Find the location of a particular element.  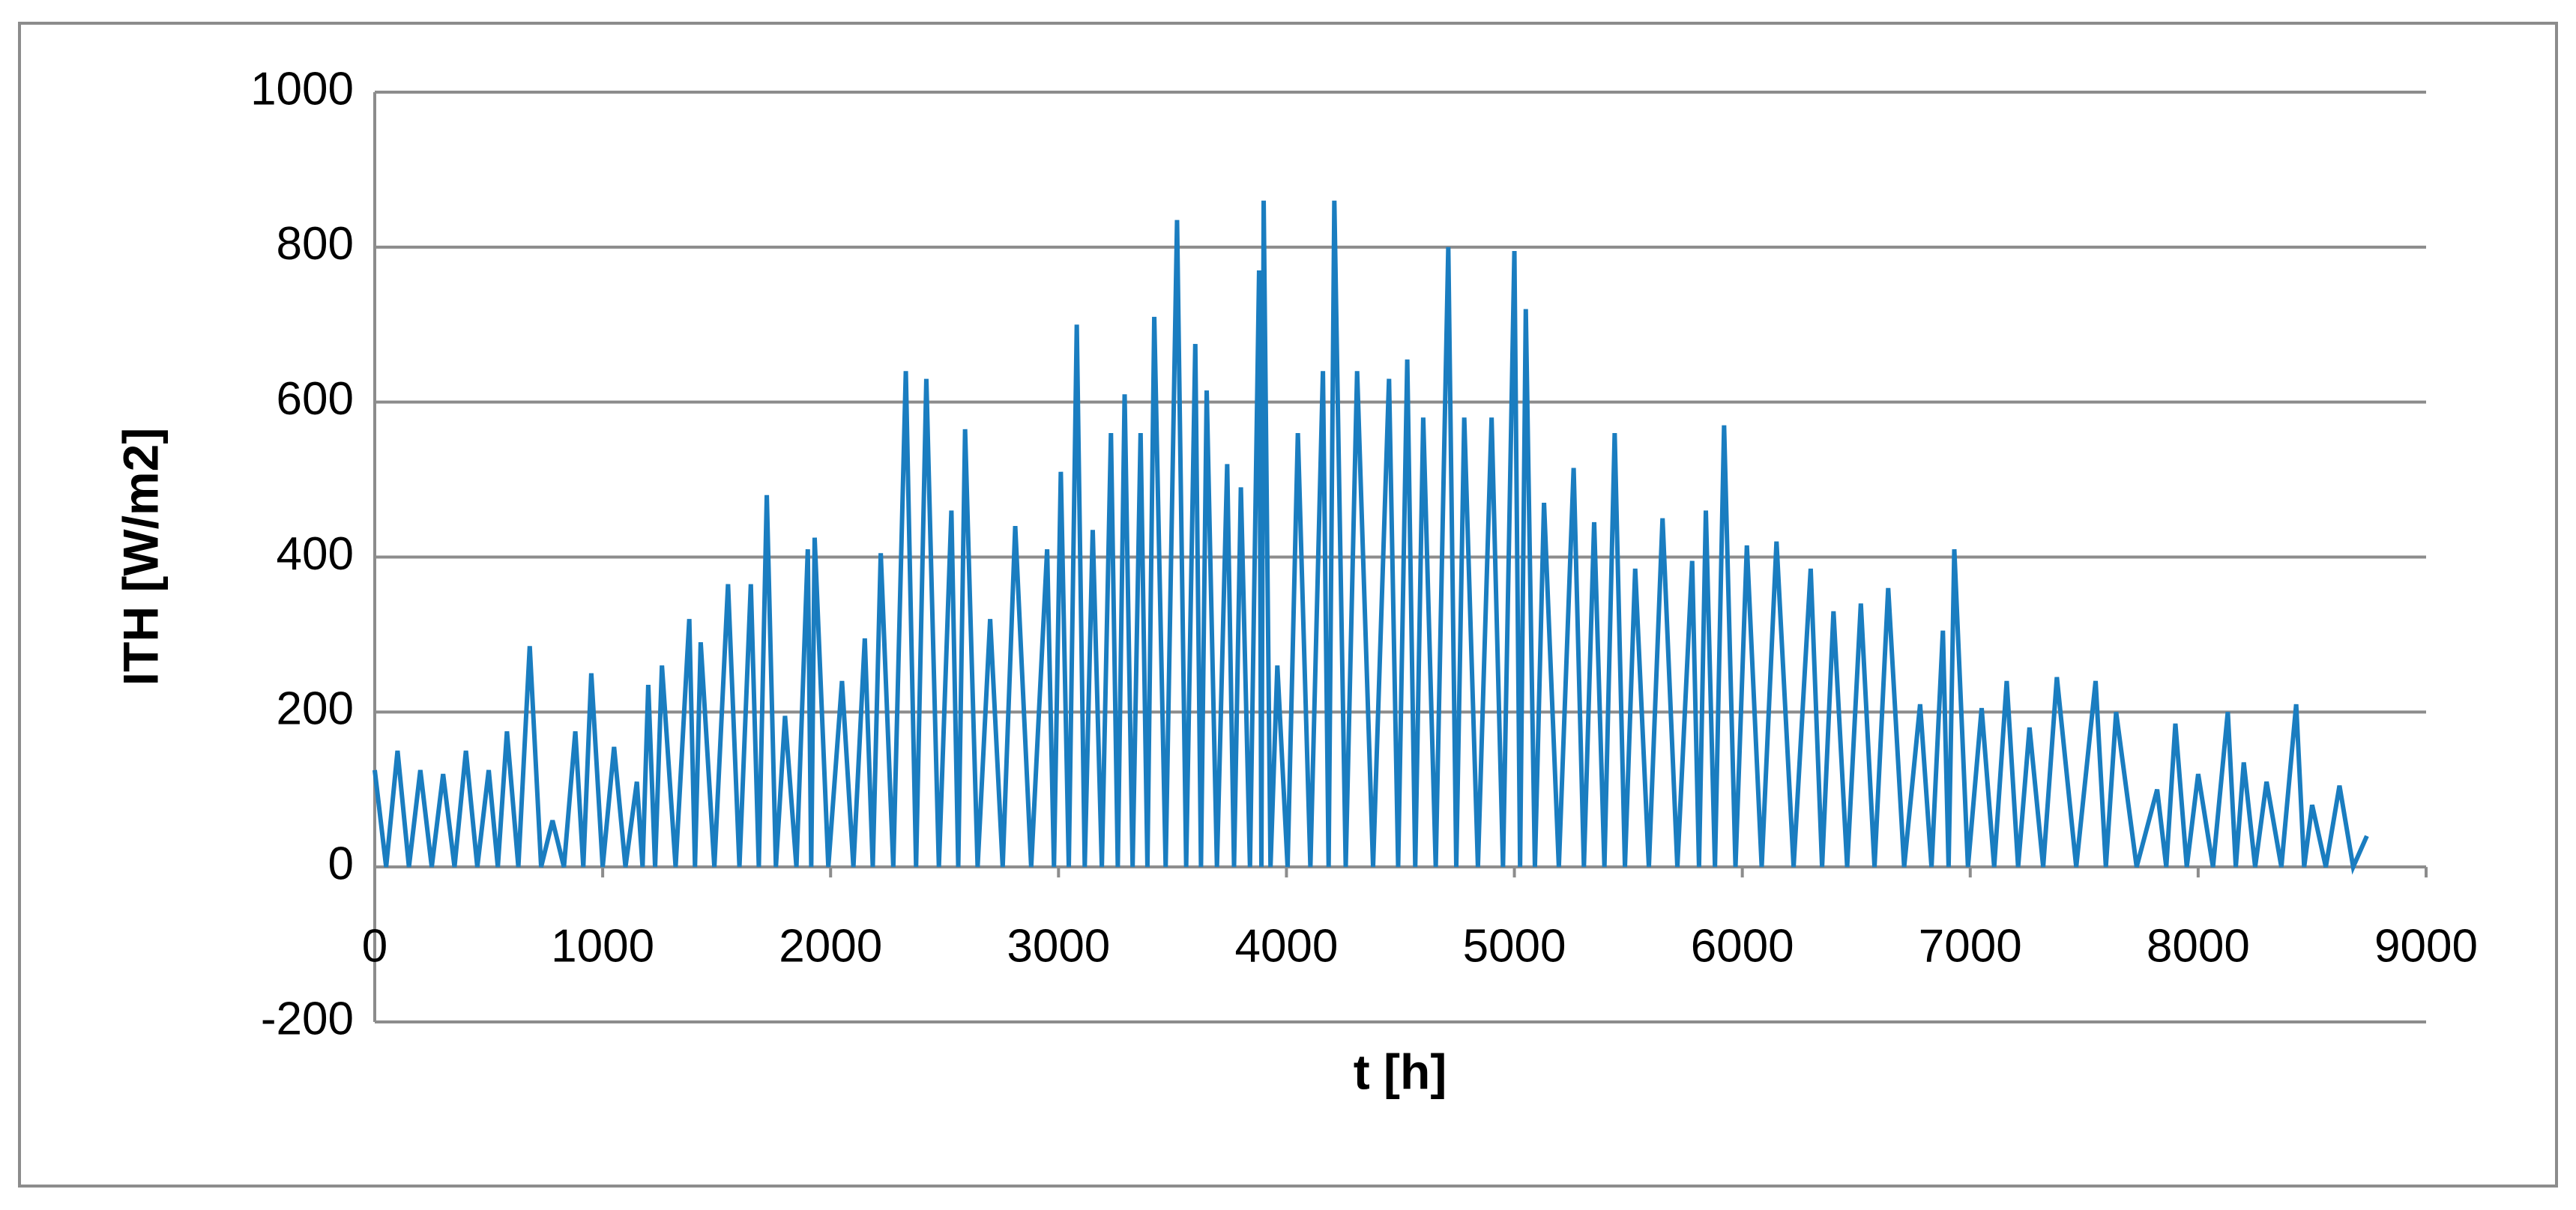

y-tick-label: -200 is located at coordinates (308, 1019).